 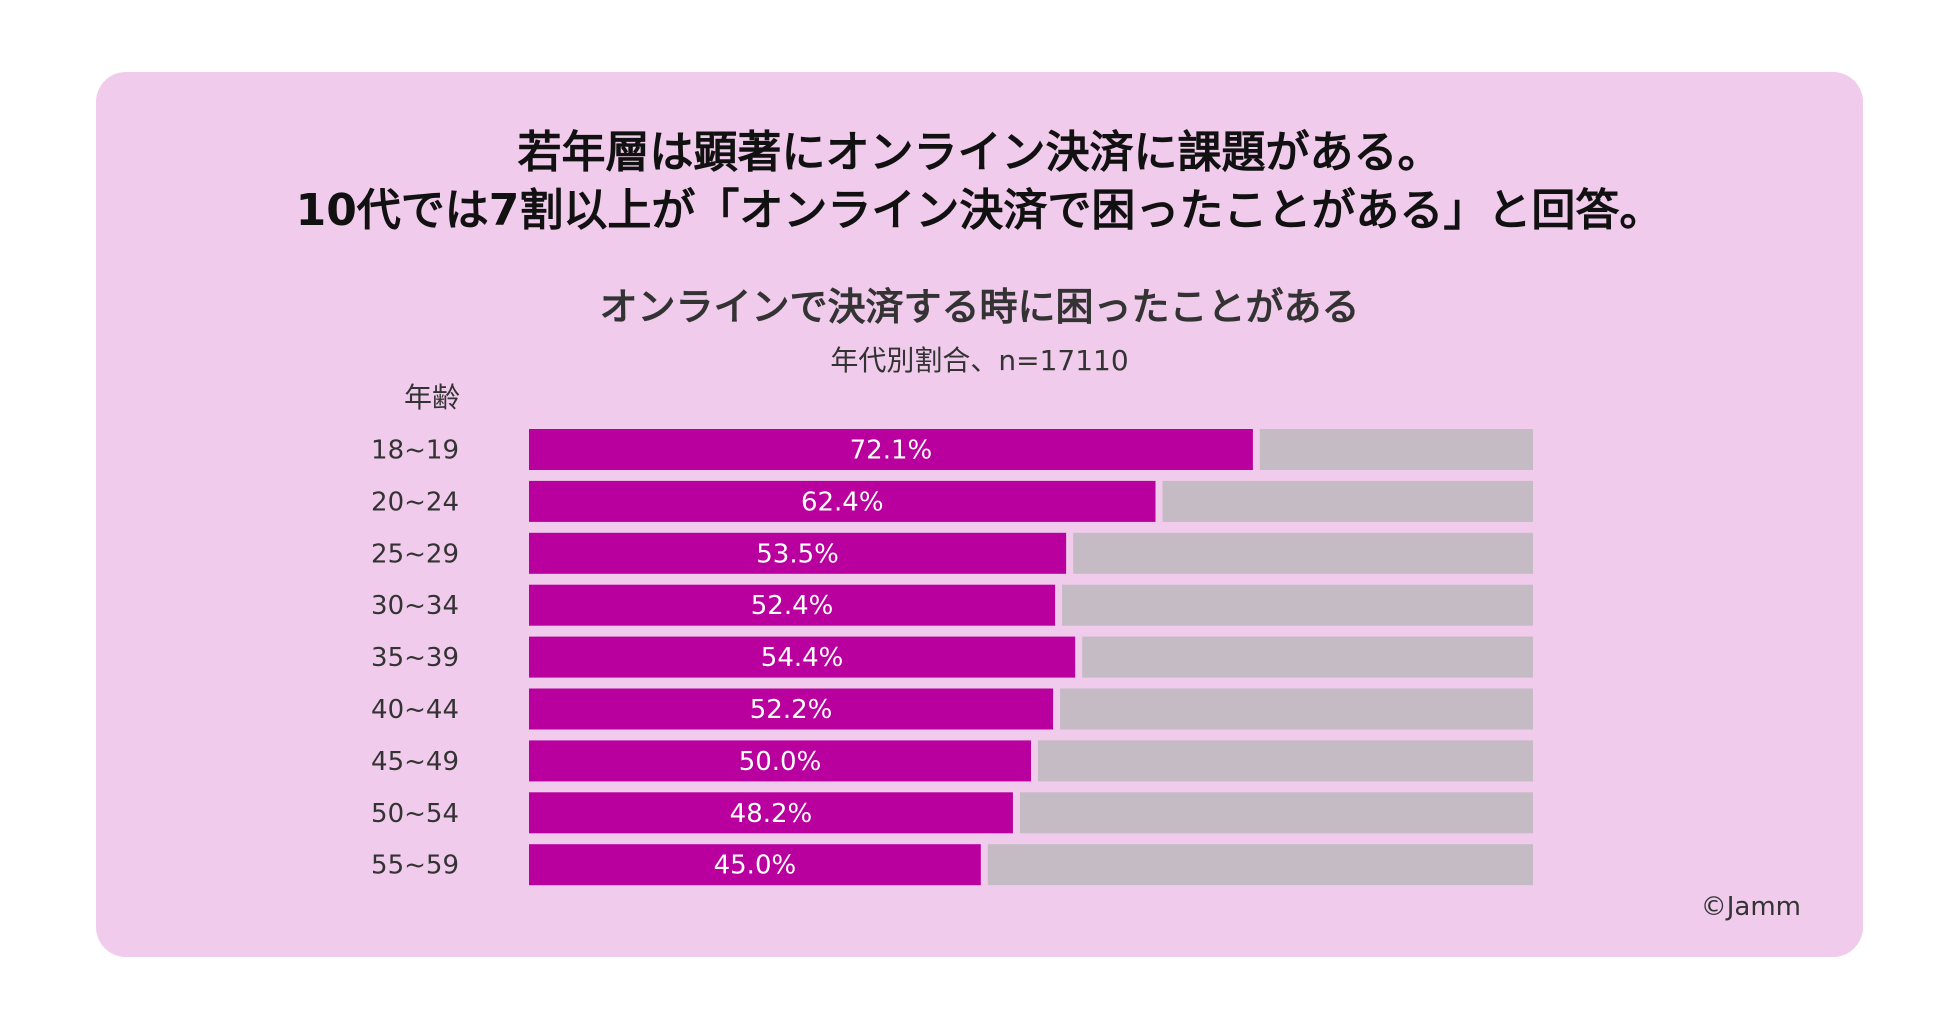 I want to click on bar-remainder-20~24, so click(x=1347, y=501).